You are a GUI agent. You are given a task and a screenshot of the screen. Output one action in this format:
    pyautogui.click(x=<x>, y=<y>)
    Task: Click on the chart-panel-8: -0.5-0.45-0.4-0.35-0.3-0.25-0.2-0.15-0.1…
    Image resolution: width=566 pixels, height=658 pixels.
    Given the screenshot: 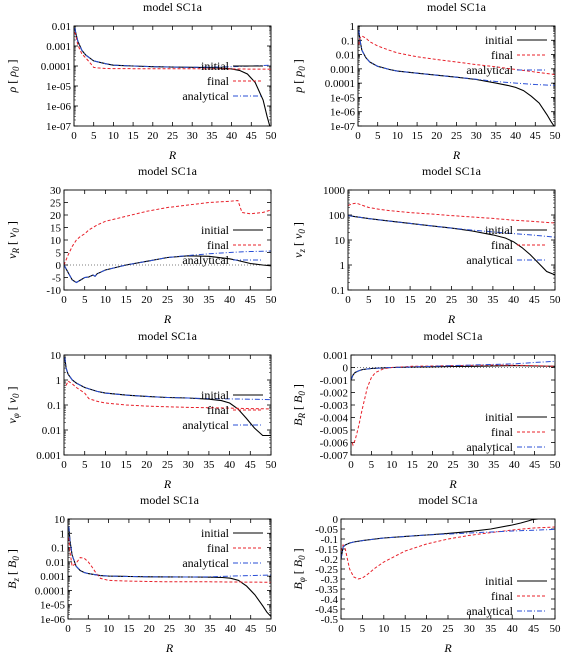 What is the action you would take?
    pyautogui.click(x=426, y=574)
    